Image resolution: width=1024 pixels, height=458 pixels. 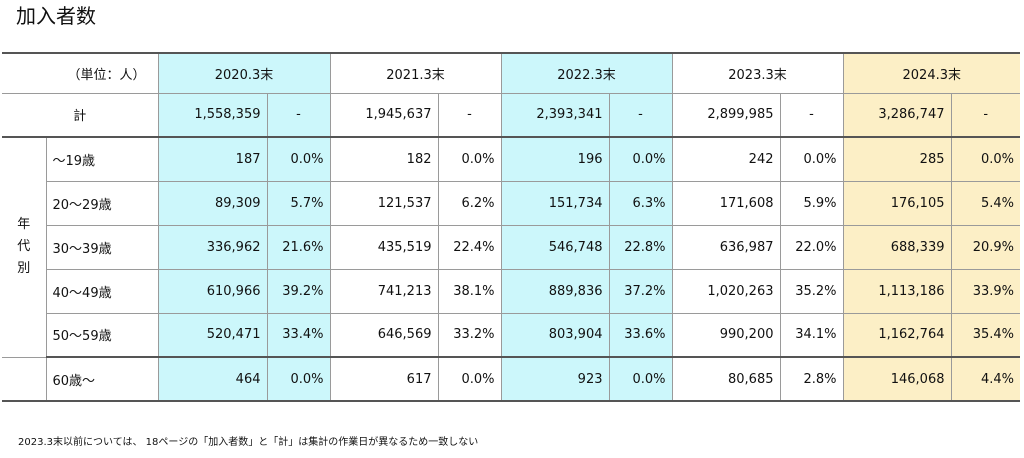 What do you see at coordinates (726, 203) in the screenshot?
I see `value-cell: 171,608` at bounding box center [726, 203].